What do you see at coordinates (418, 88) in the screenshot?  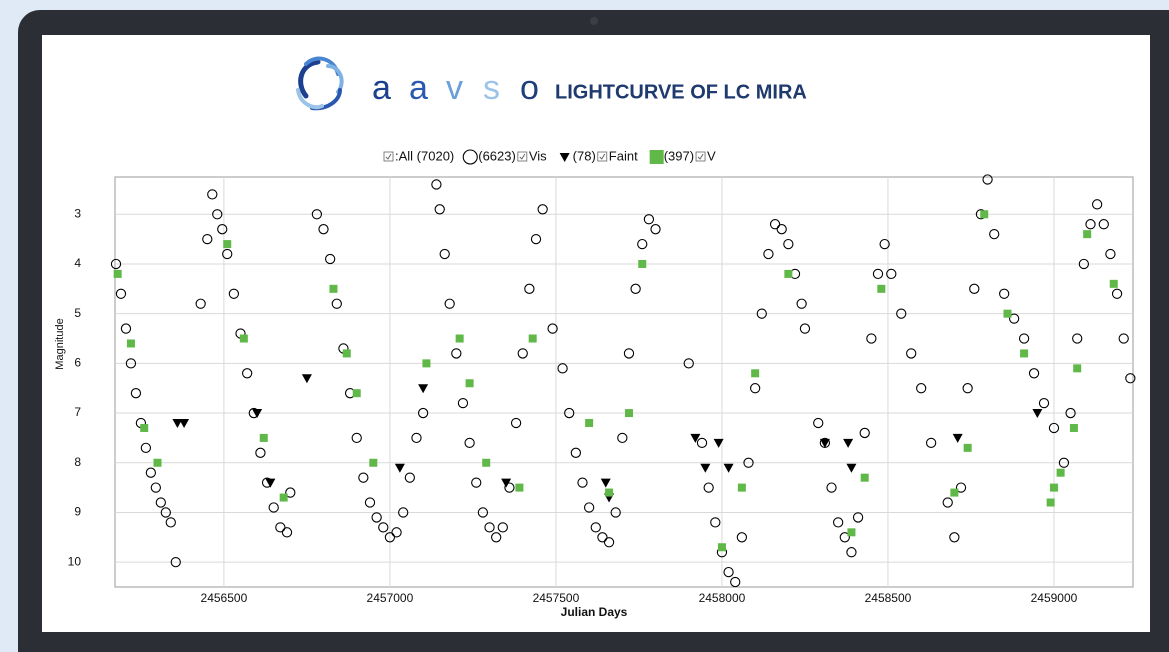 I see `logo-letter: a` at bounding box center [418, 88].